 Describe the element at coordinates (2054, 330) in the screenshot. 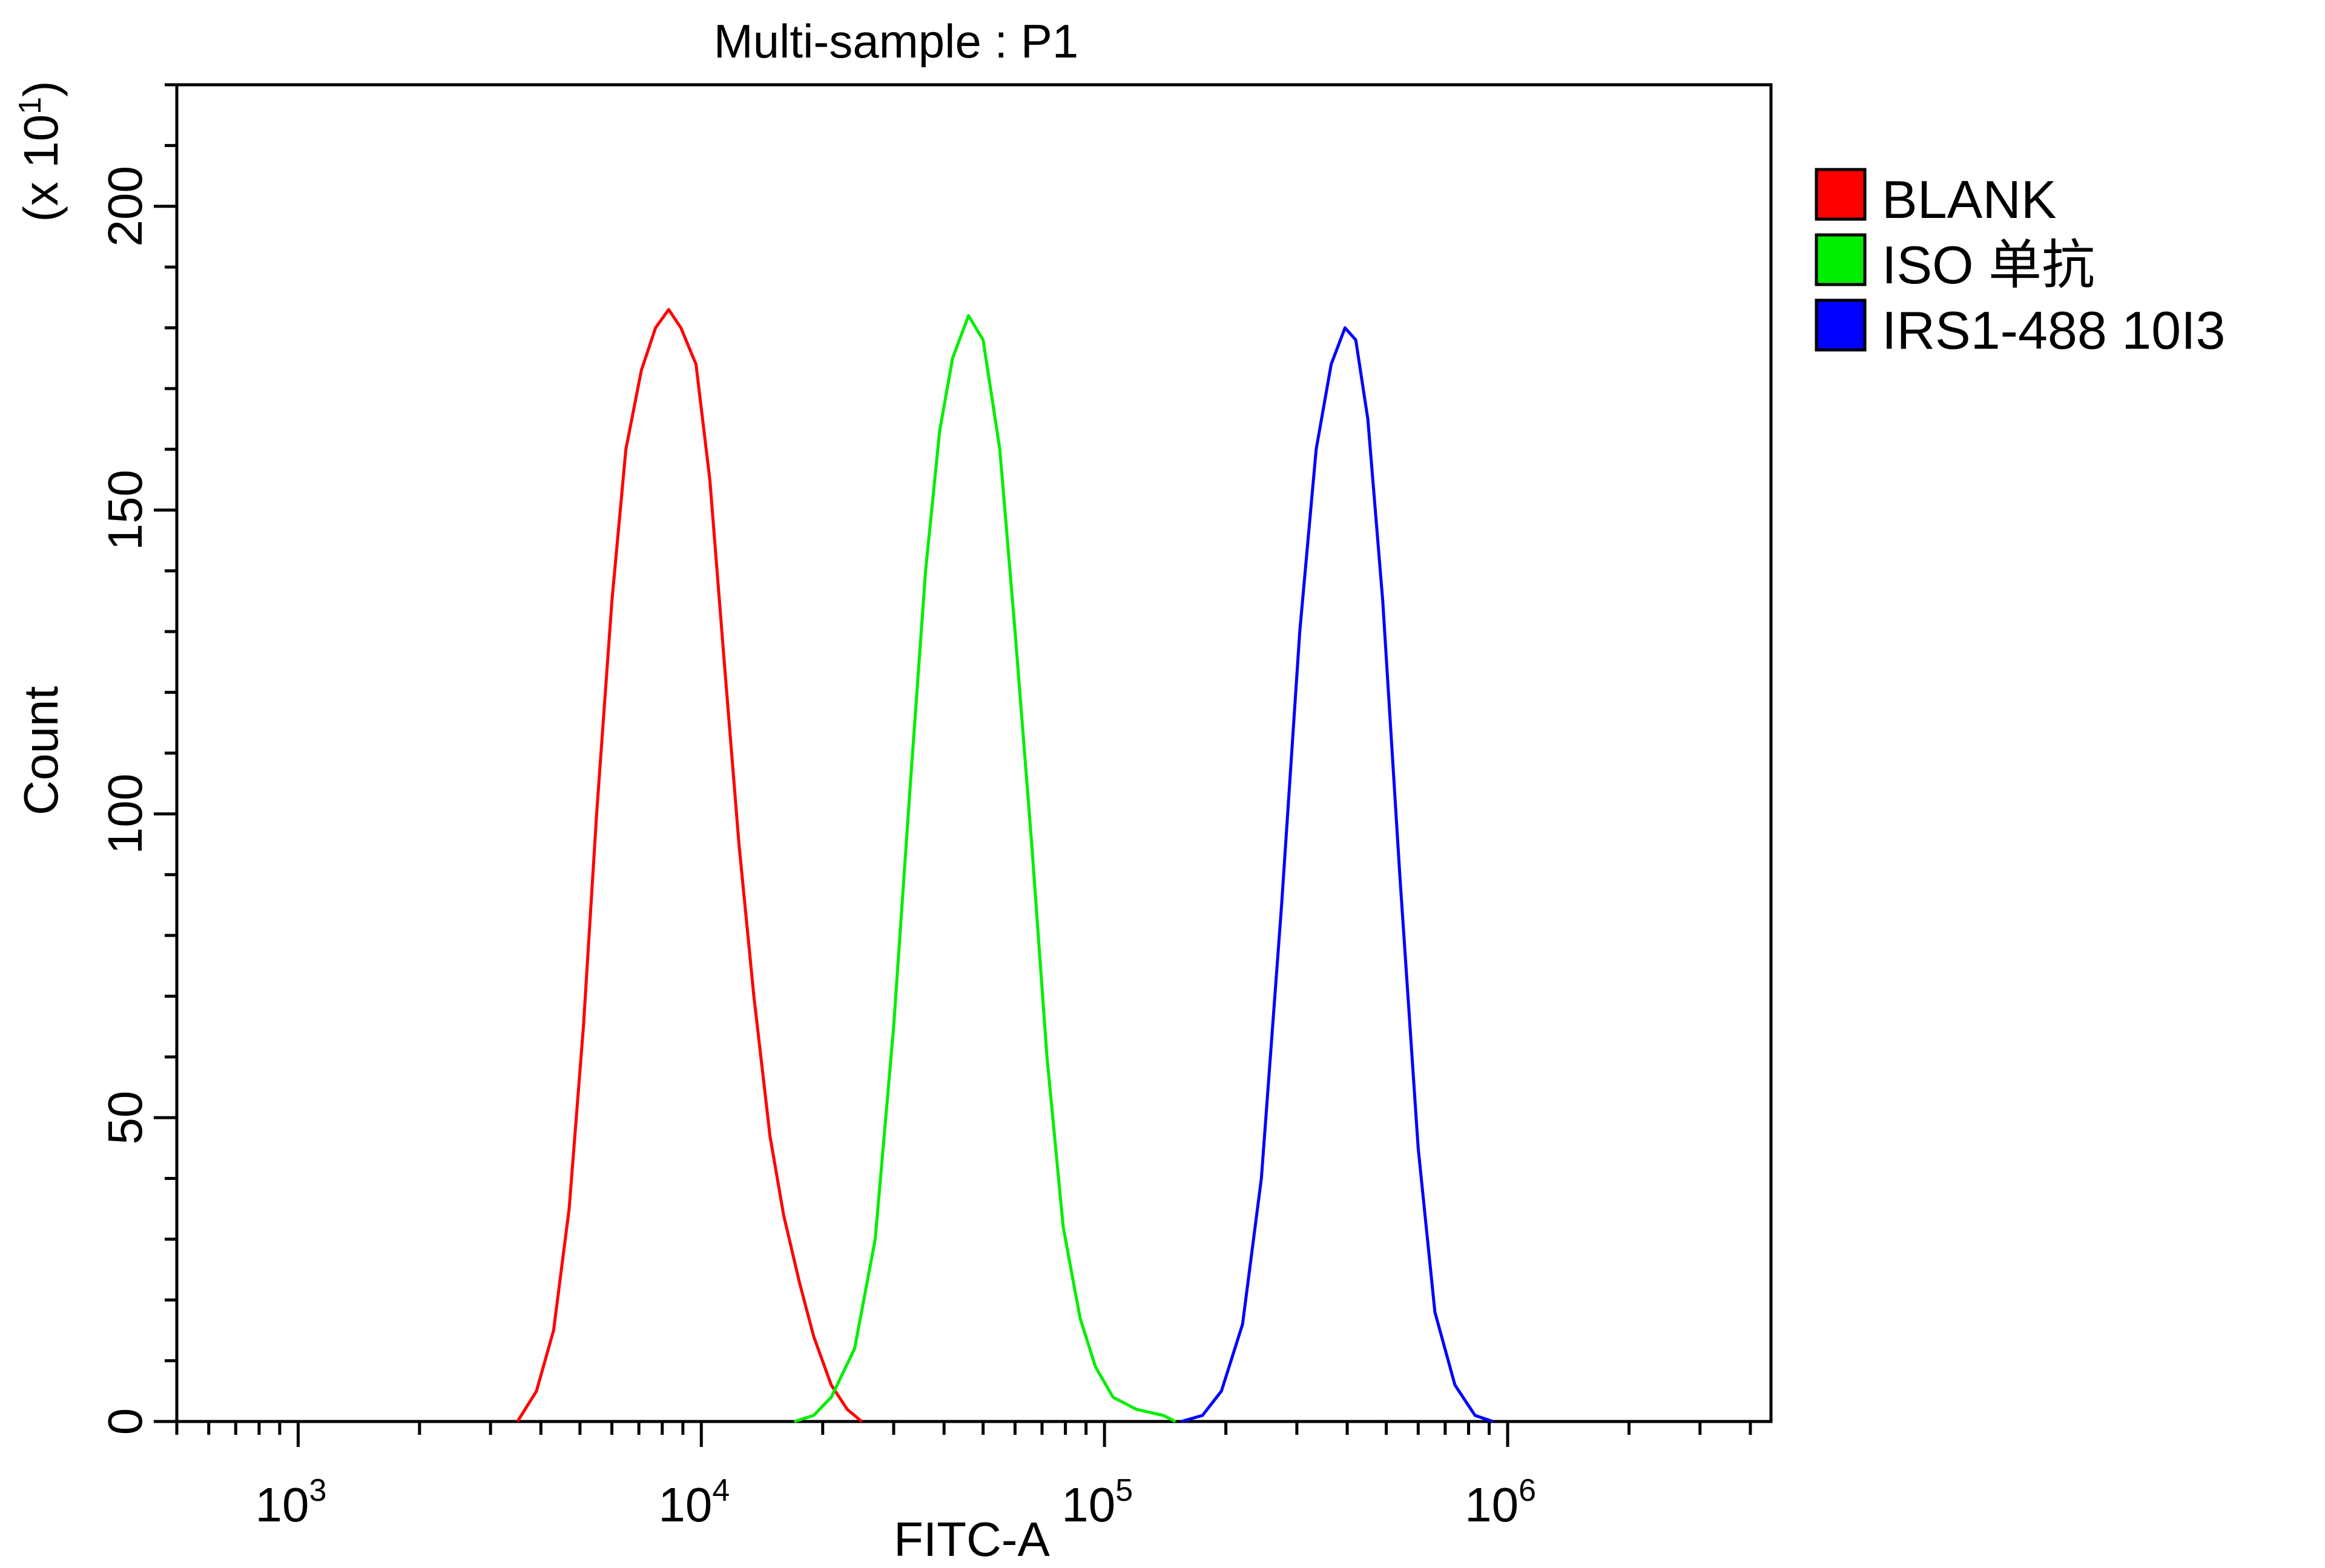

I see `legend-label-irs1: IRS1-488 10I3` at that location.